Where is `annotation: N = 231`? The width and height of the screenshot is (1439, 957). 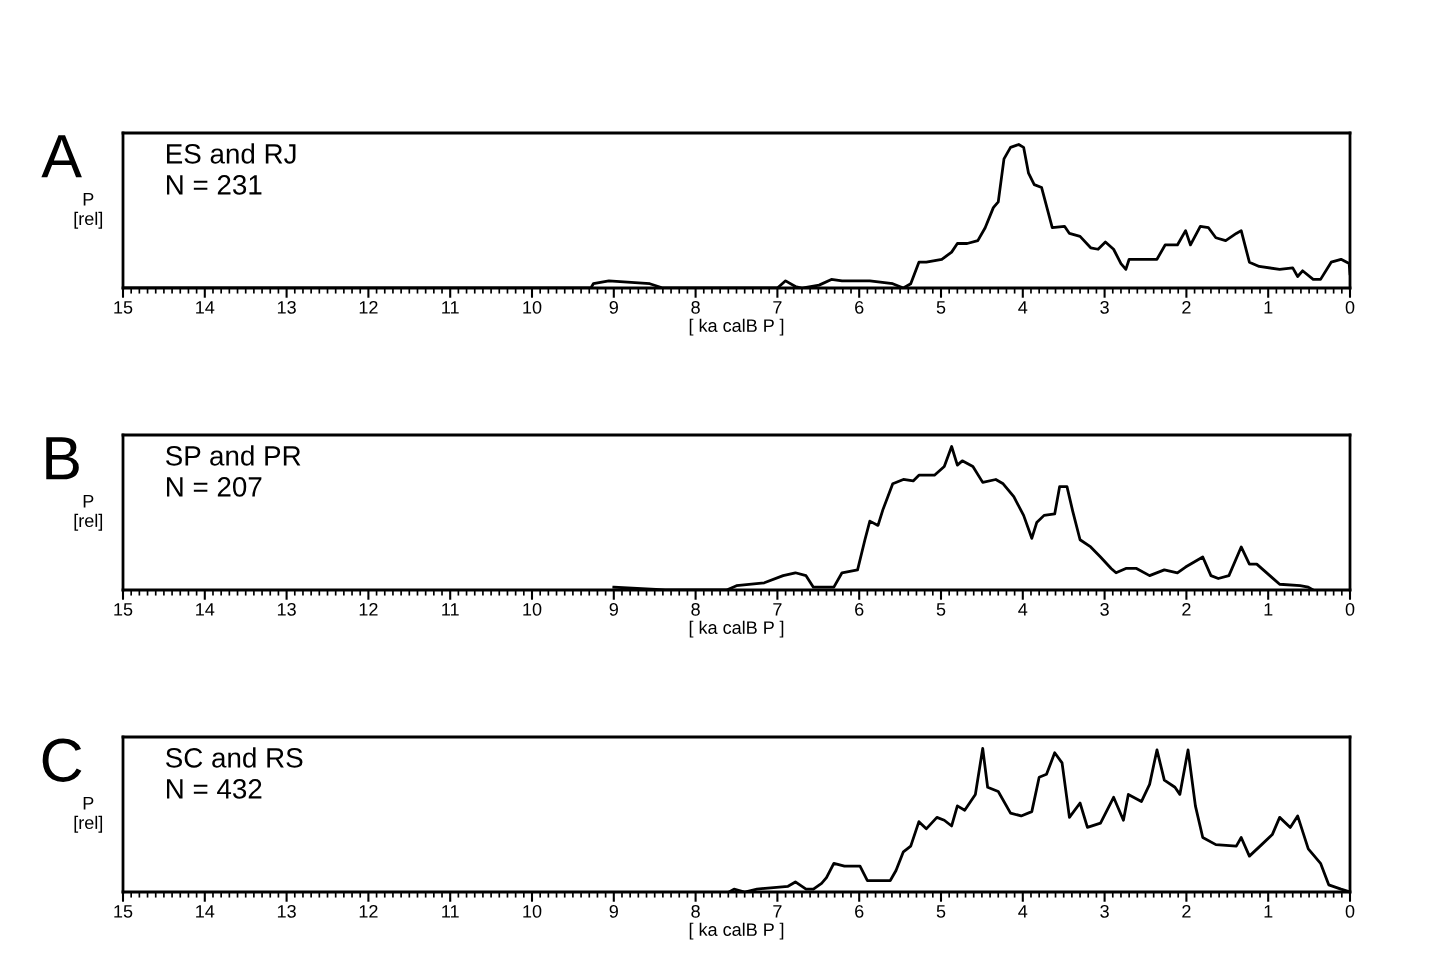 annotation: N = 231 is located at coordinates (214, 185).